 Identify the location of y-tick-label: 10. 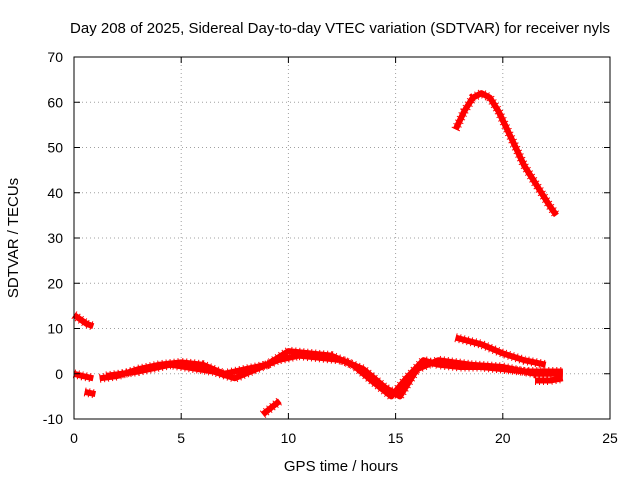
(55, 329).